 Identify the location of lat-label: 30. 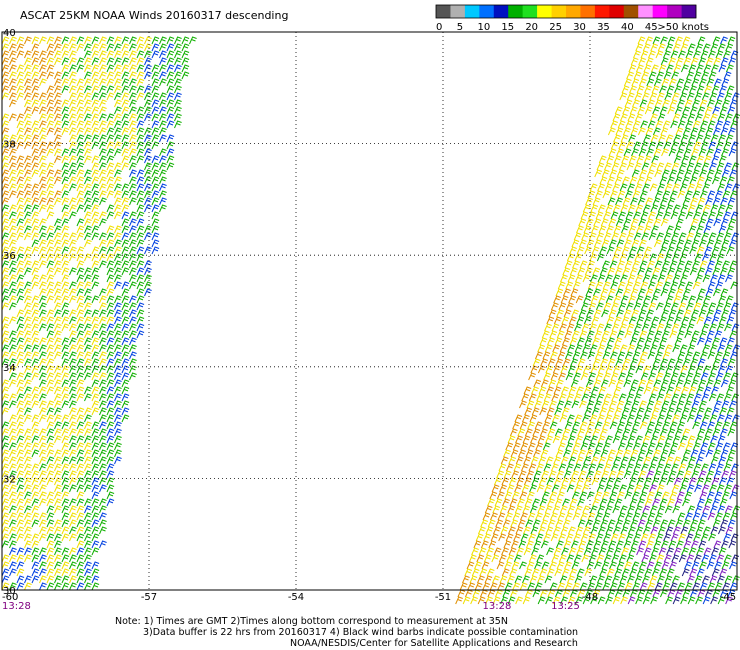
(9, 591).